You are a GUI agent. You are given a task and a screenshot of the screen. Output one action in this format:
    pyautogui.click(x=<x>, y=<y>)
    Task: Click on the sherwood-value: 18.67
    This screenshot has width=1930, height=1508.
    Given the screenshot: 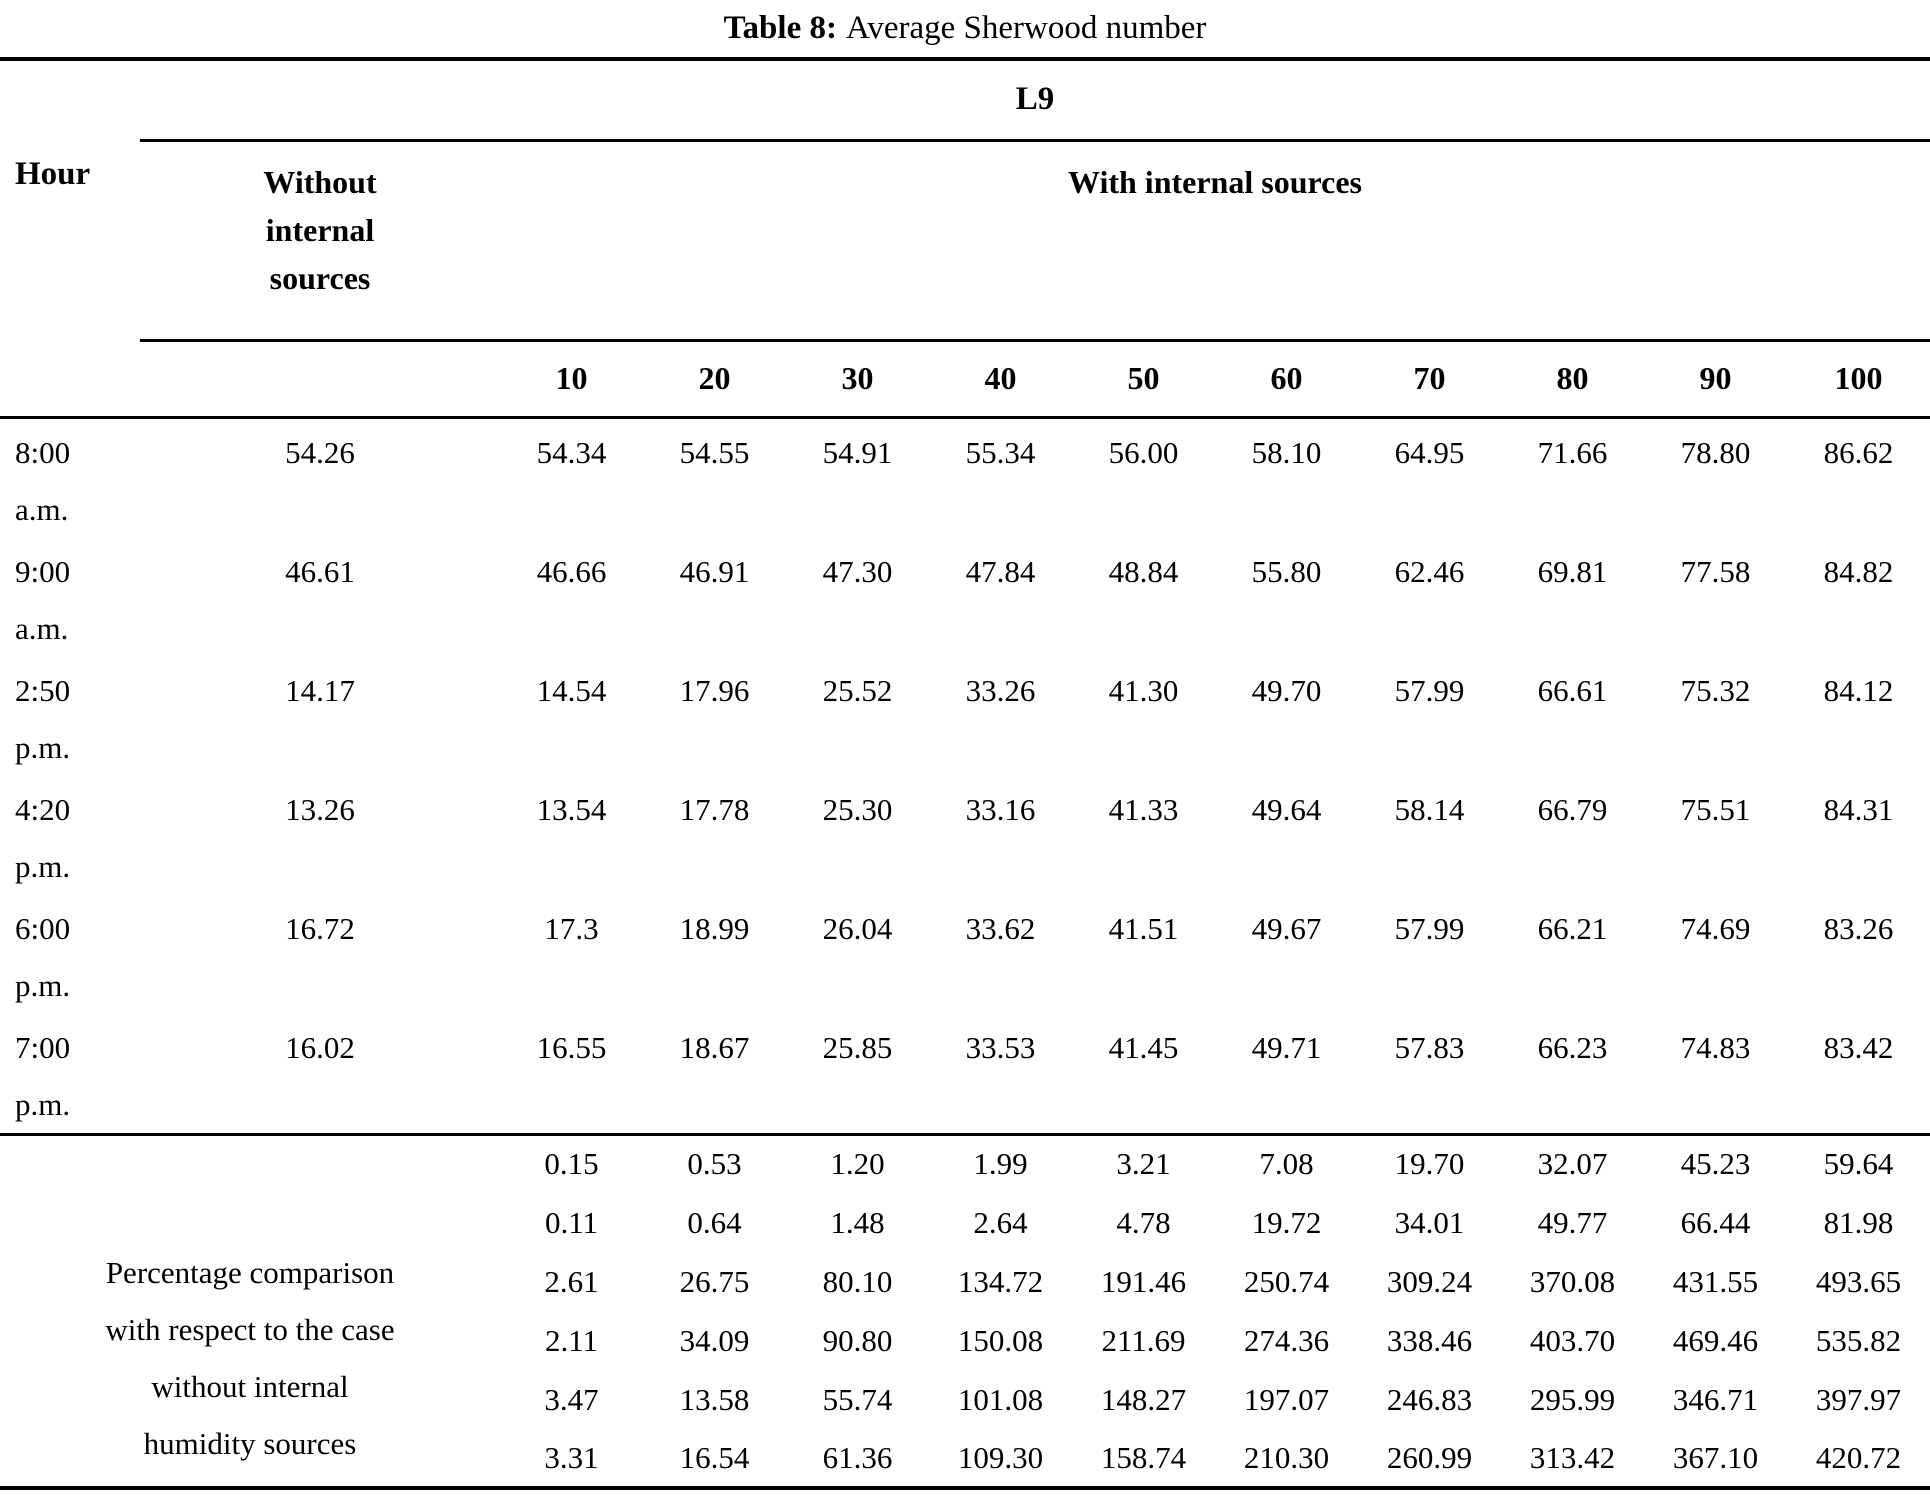 What is the action you would take?
    pyautogui.click(x=714, y=1074)
    